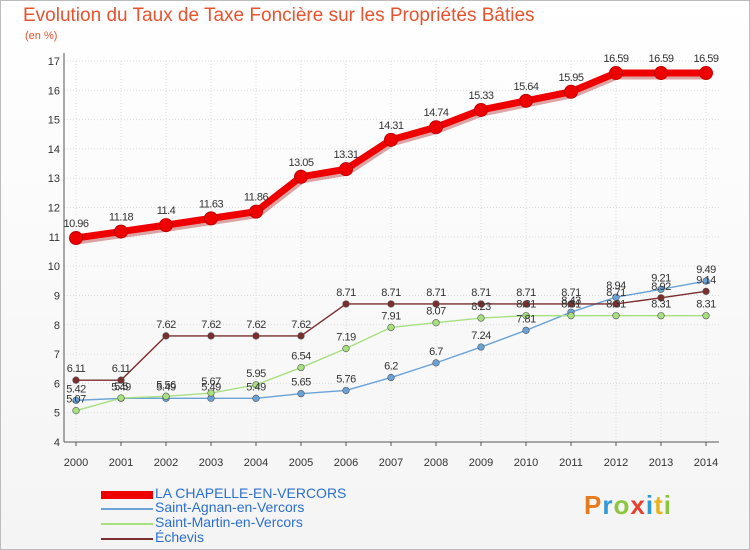 The height and width of the screenshot is (550, 750). Describe the element at coordinates (300, 163) in the screenshot. I see `data-label: 13.05` at that location.